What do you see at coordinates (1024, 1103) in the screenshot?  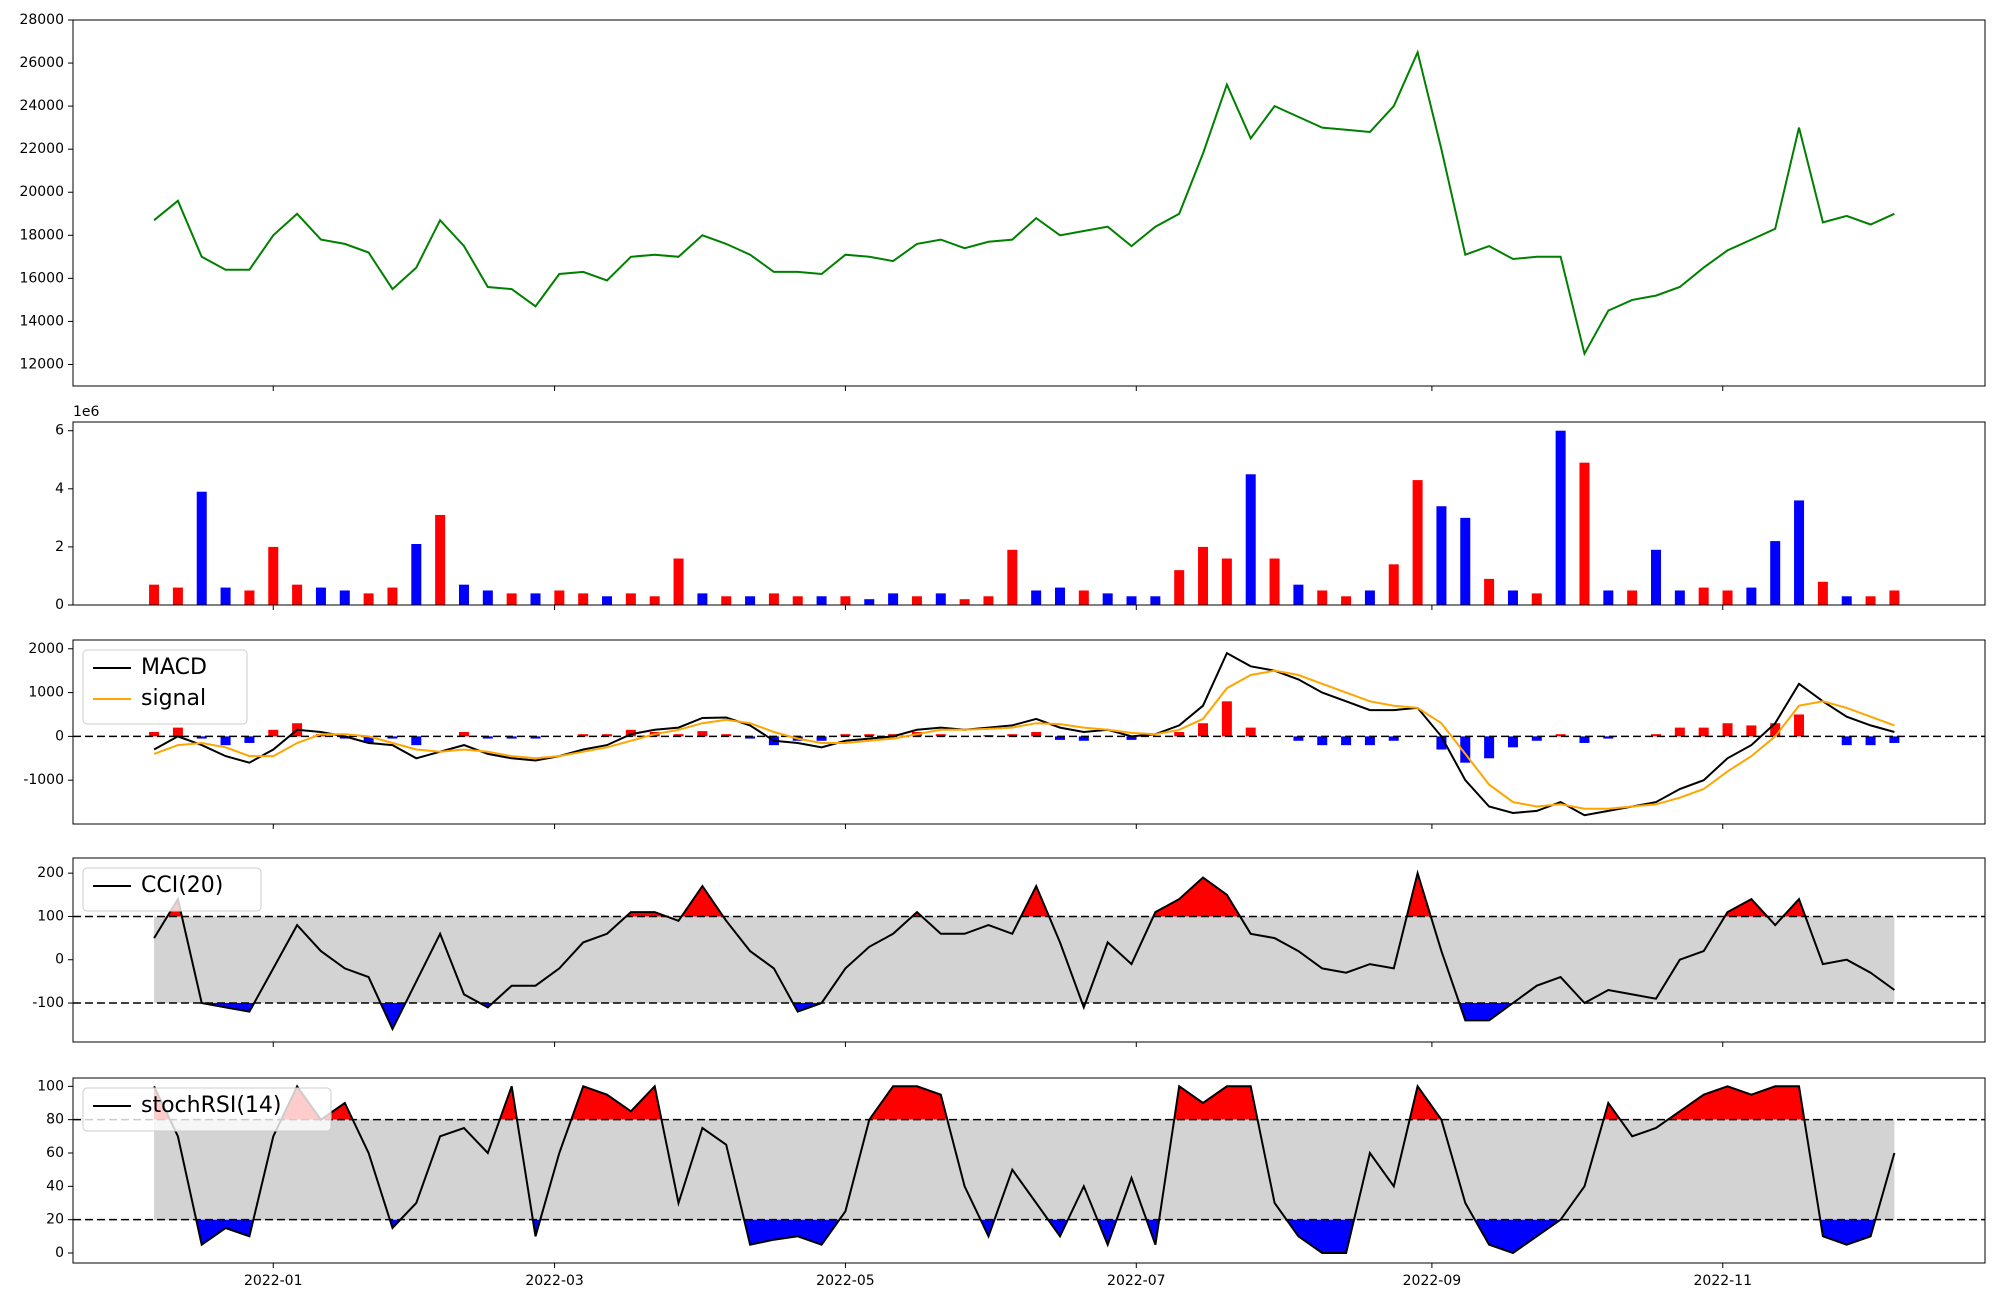 I see `overbought-fill` at bounding box center [1024, 1103].